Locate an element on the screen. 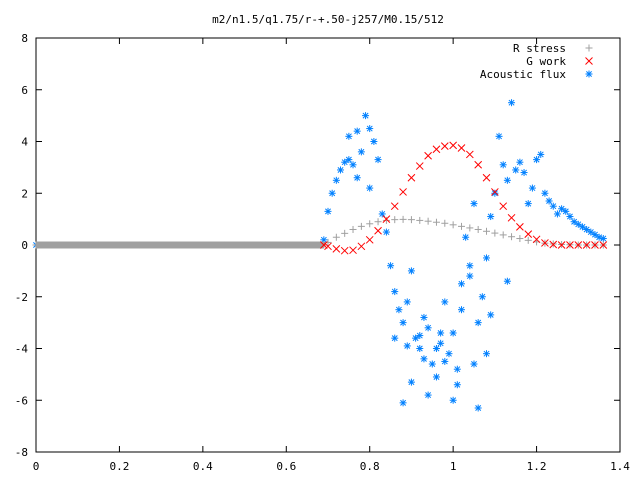 Image resolution: width=640 pixels, height=480 pixels. x-tick: 0.2 is located at coordinates (119, 255).